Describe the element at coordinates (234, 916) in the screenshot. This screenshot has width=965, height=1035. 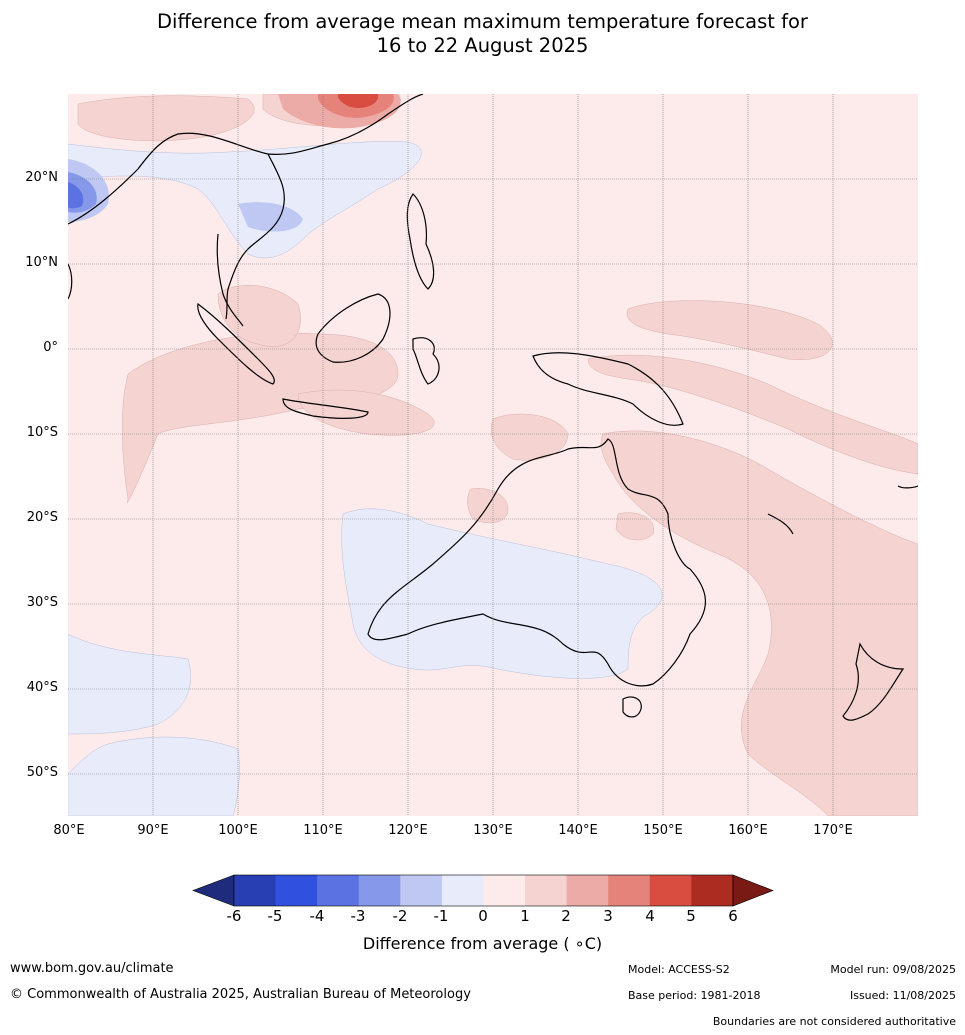
I see `colorbar-tick: -6` at that location.